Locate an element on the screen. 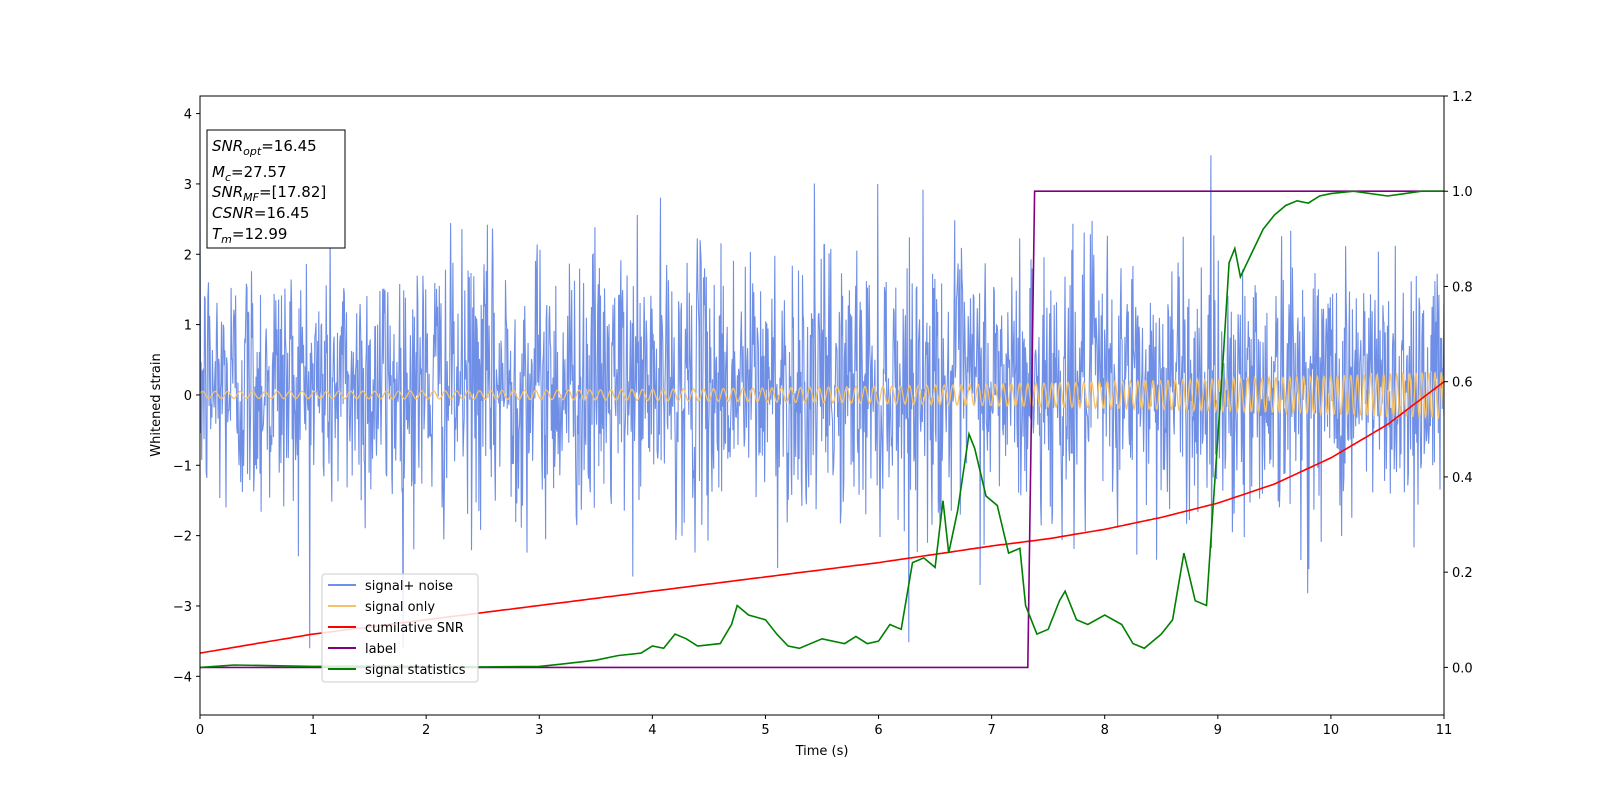  annotation-line: SNRopt=16.45 is located at coordinates (264, 147).